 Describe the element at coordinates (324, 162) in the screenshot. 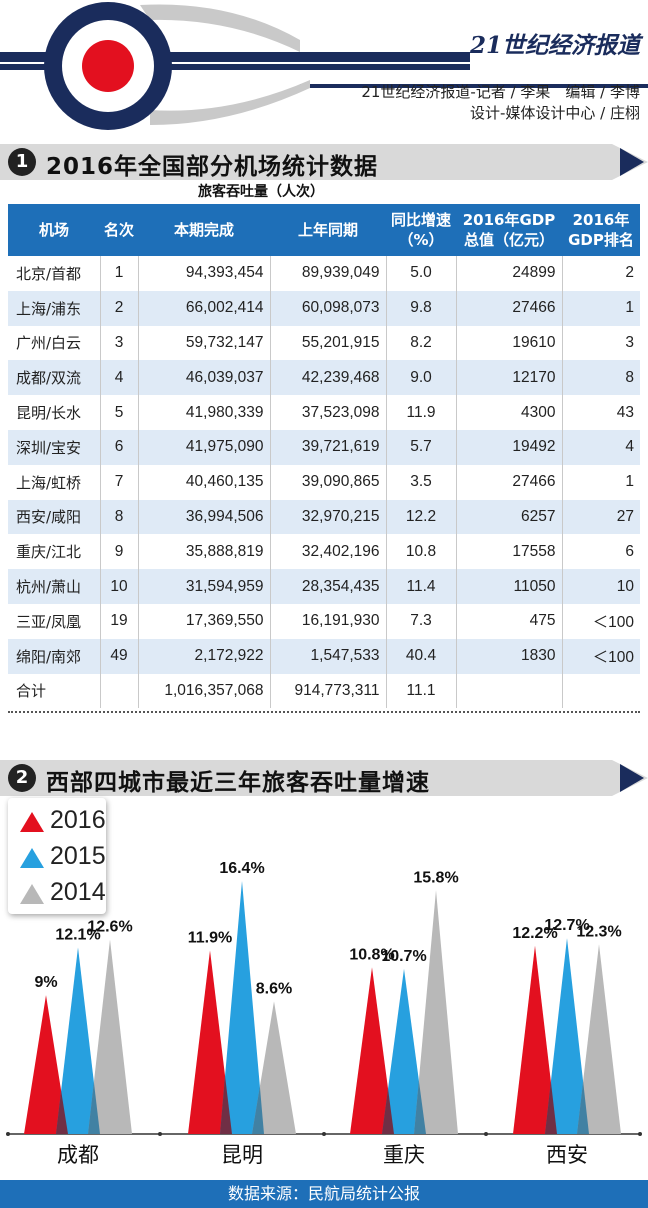

I see `section1-bar: 1 2016年全国部分机场统计数据` at that location.